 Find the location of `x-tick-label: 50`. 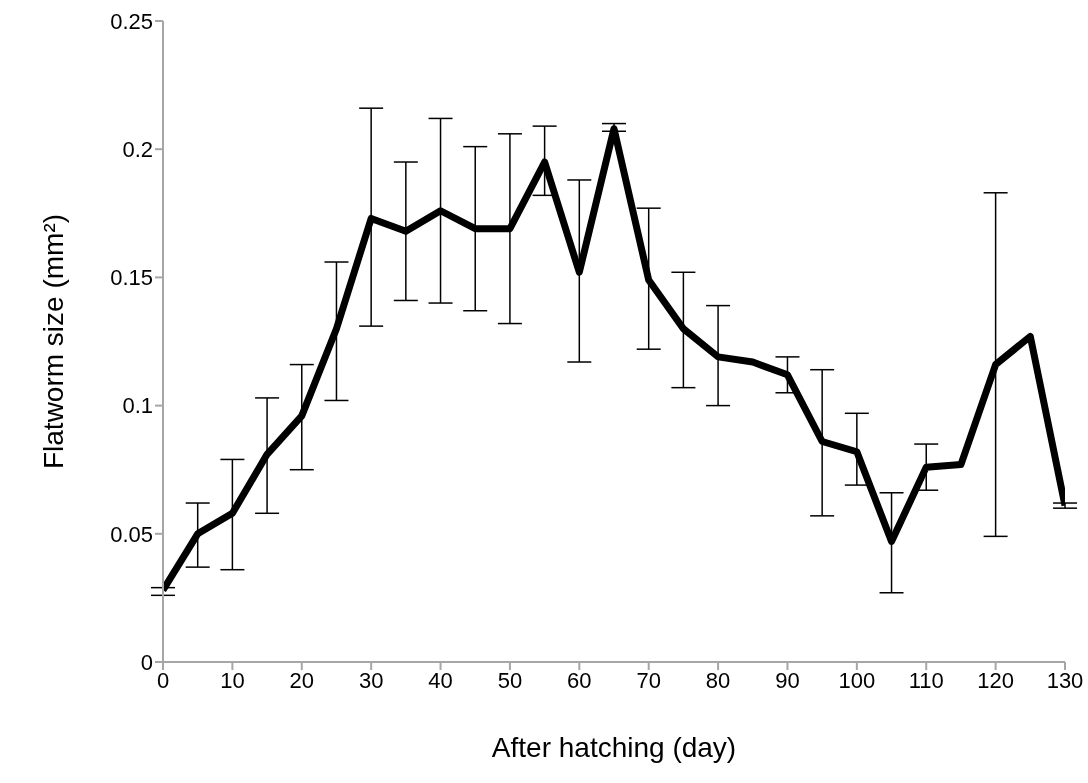

x-tick-label: 50 is located at coordinates (510, 680).